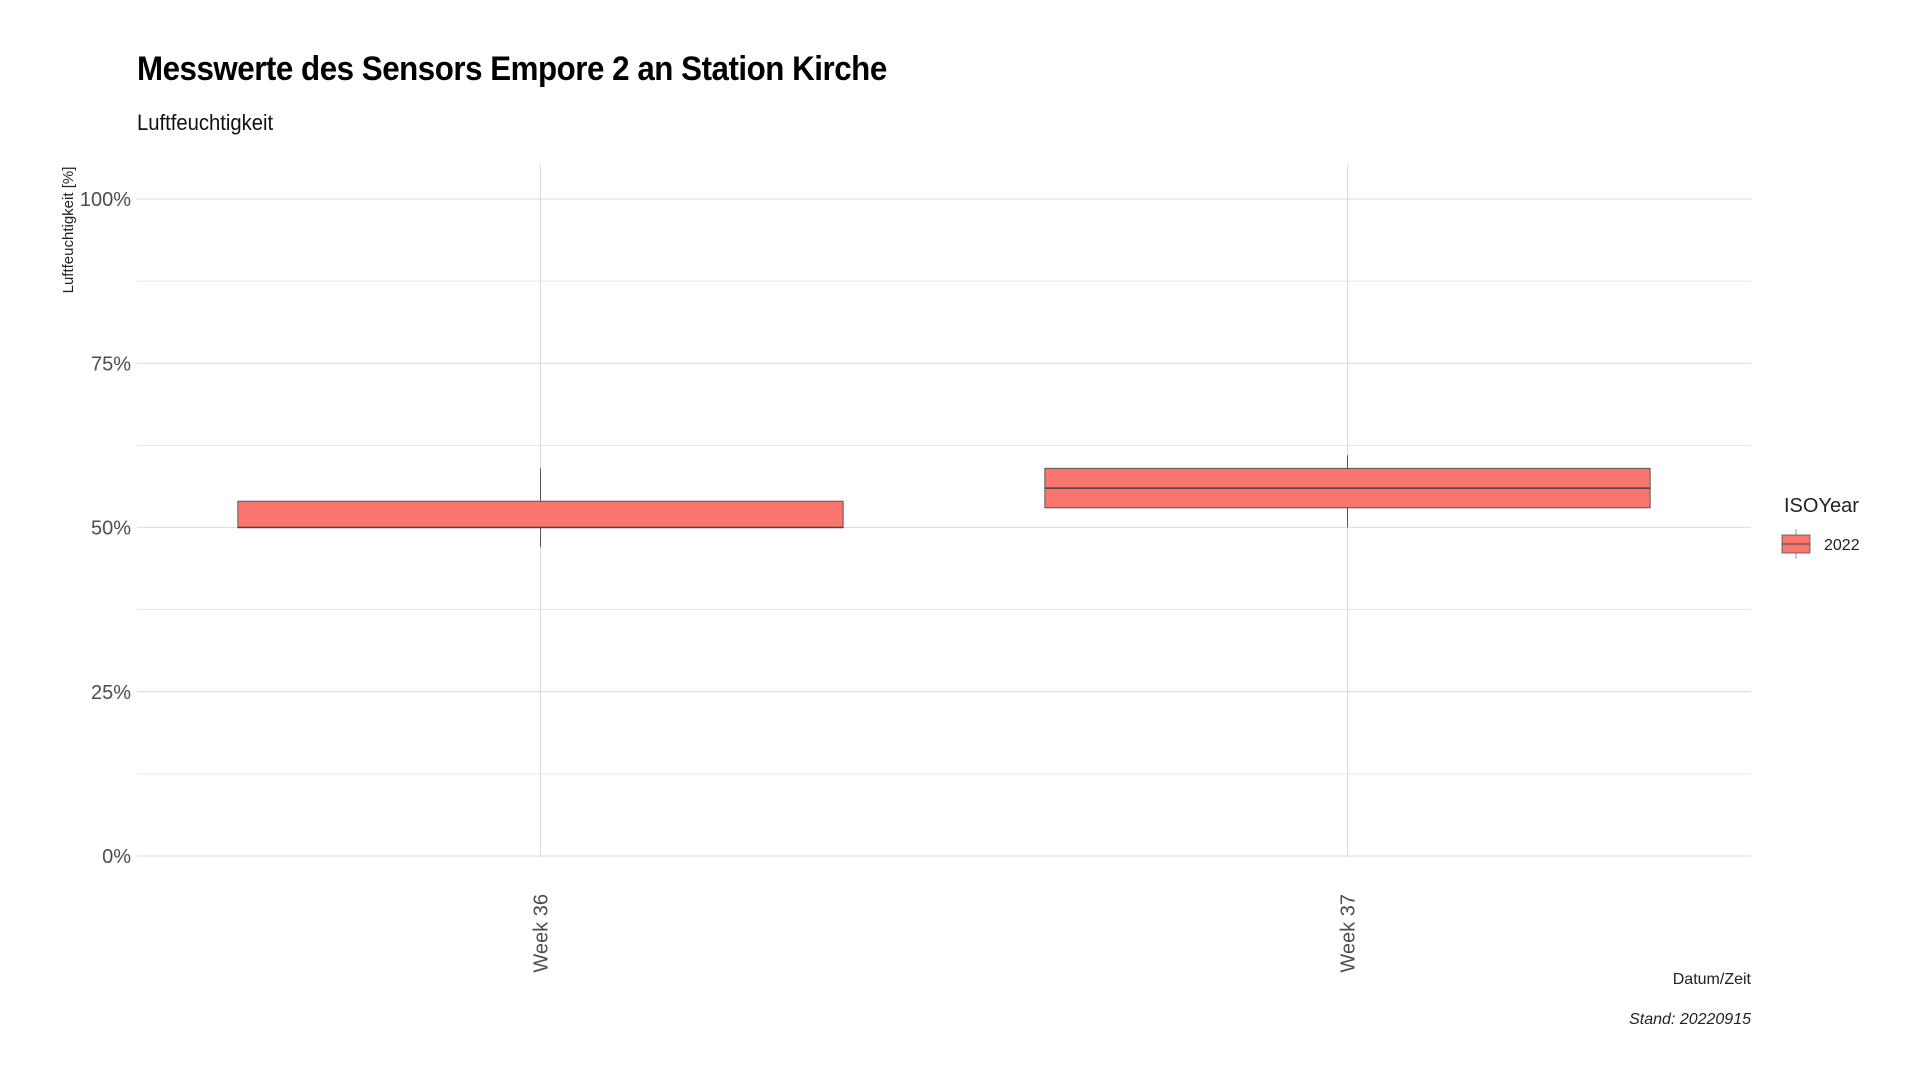 This screenshot has width=1920, height=1080. I want to click on legend: ISOYear 2022, so click(1820, 527).